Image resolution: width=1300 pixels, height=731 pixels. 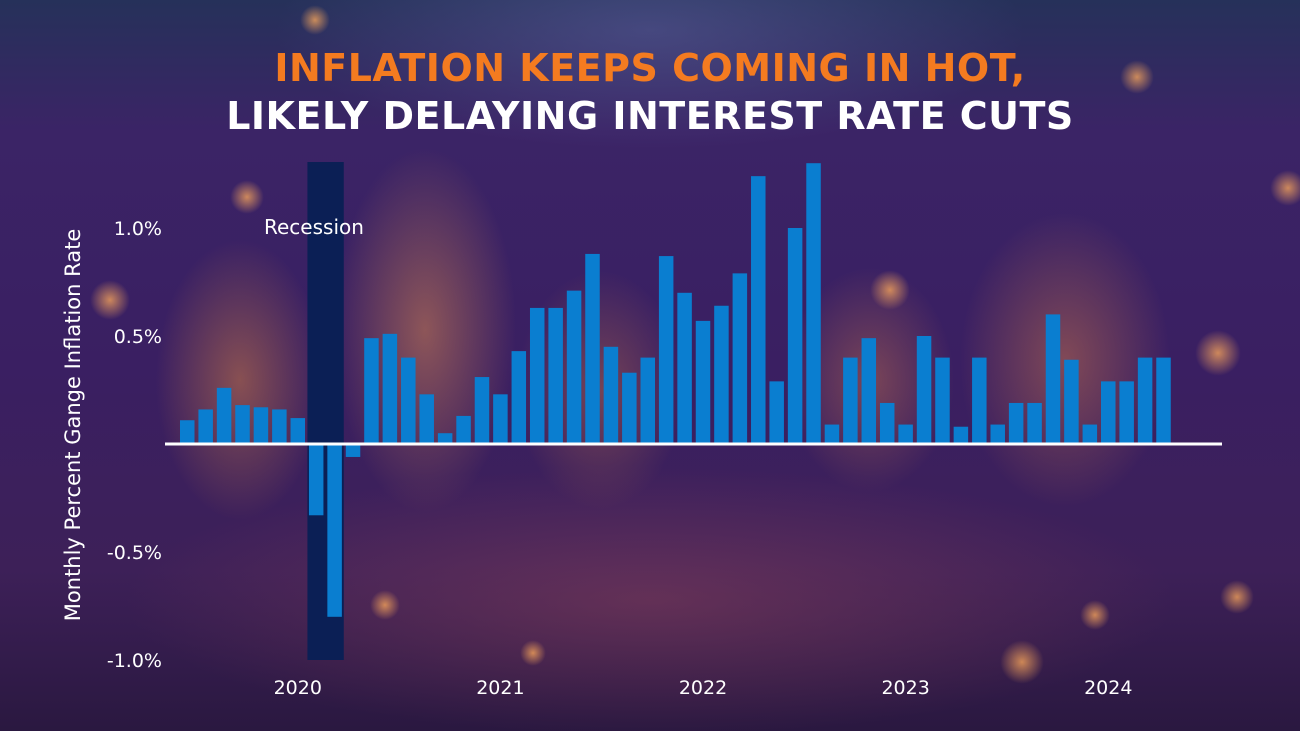 What do you see at coordinates (650, 116) in the screenshot?
I see `title-line-2: LIKELY DELAYING INTEREST RATE CUTS` at bounding box center [650, 116].